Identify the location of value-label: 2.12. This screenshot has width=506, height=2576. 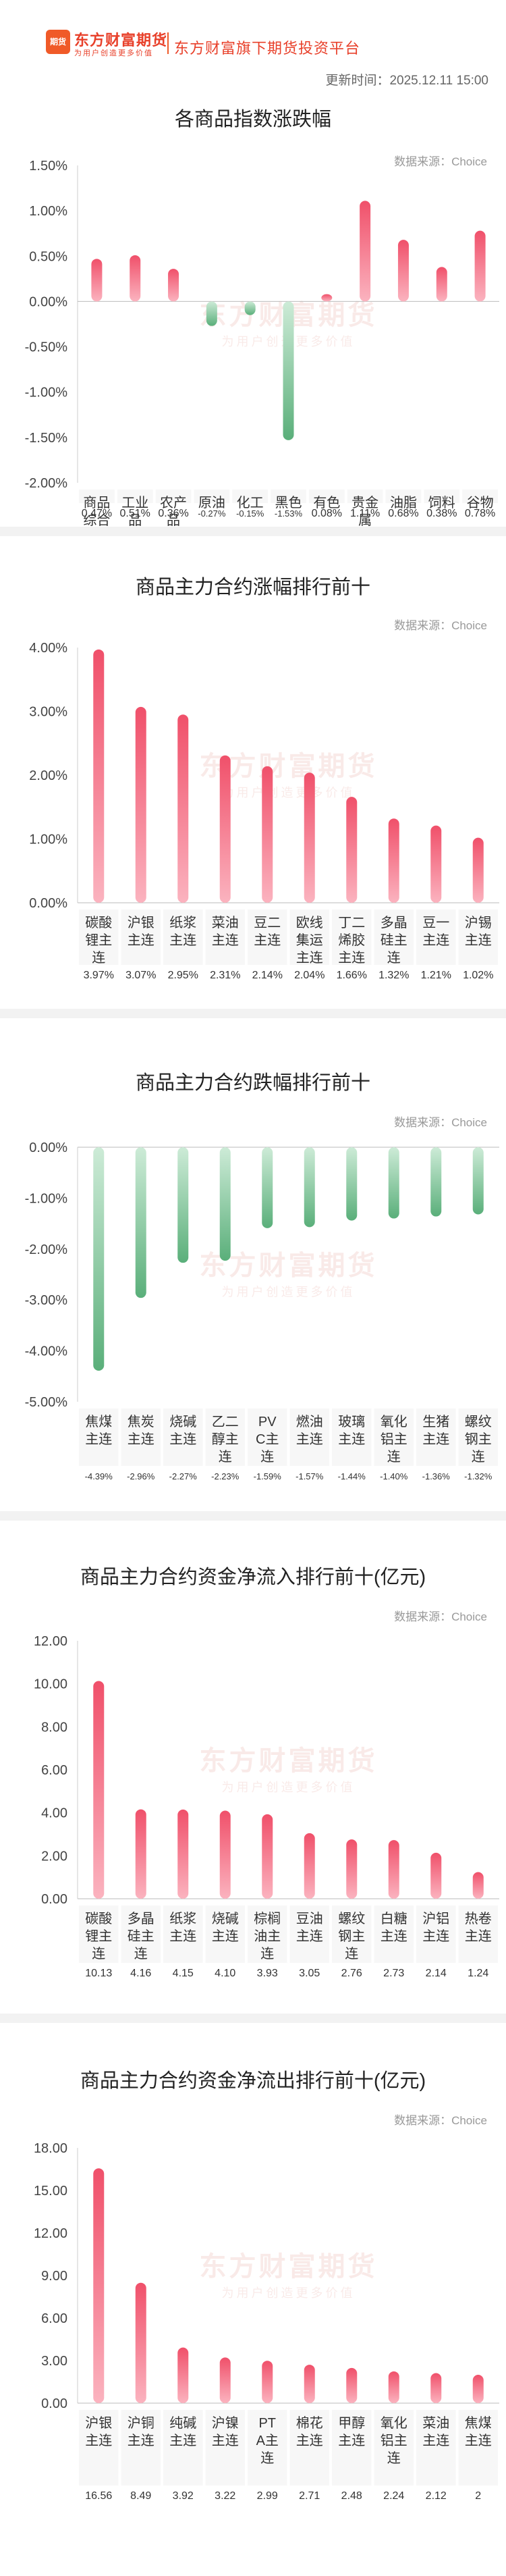
(437, 2496).